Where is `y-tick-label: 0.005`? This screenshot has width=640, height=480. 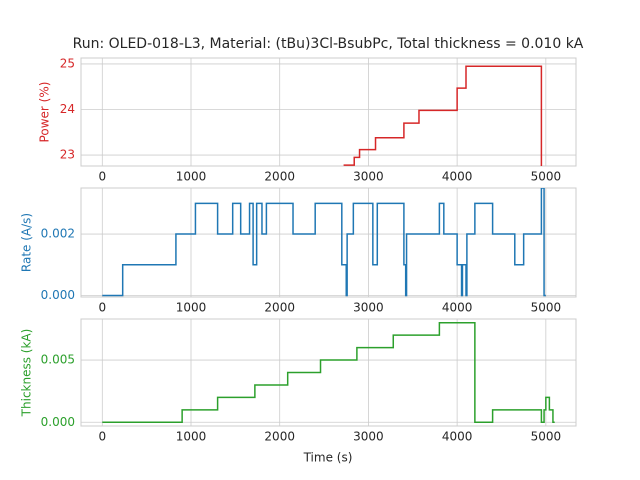
y-tick-label: 0.005 is located at coordinates (58, 360).